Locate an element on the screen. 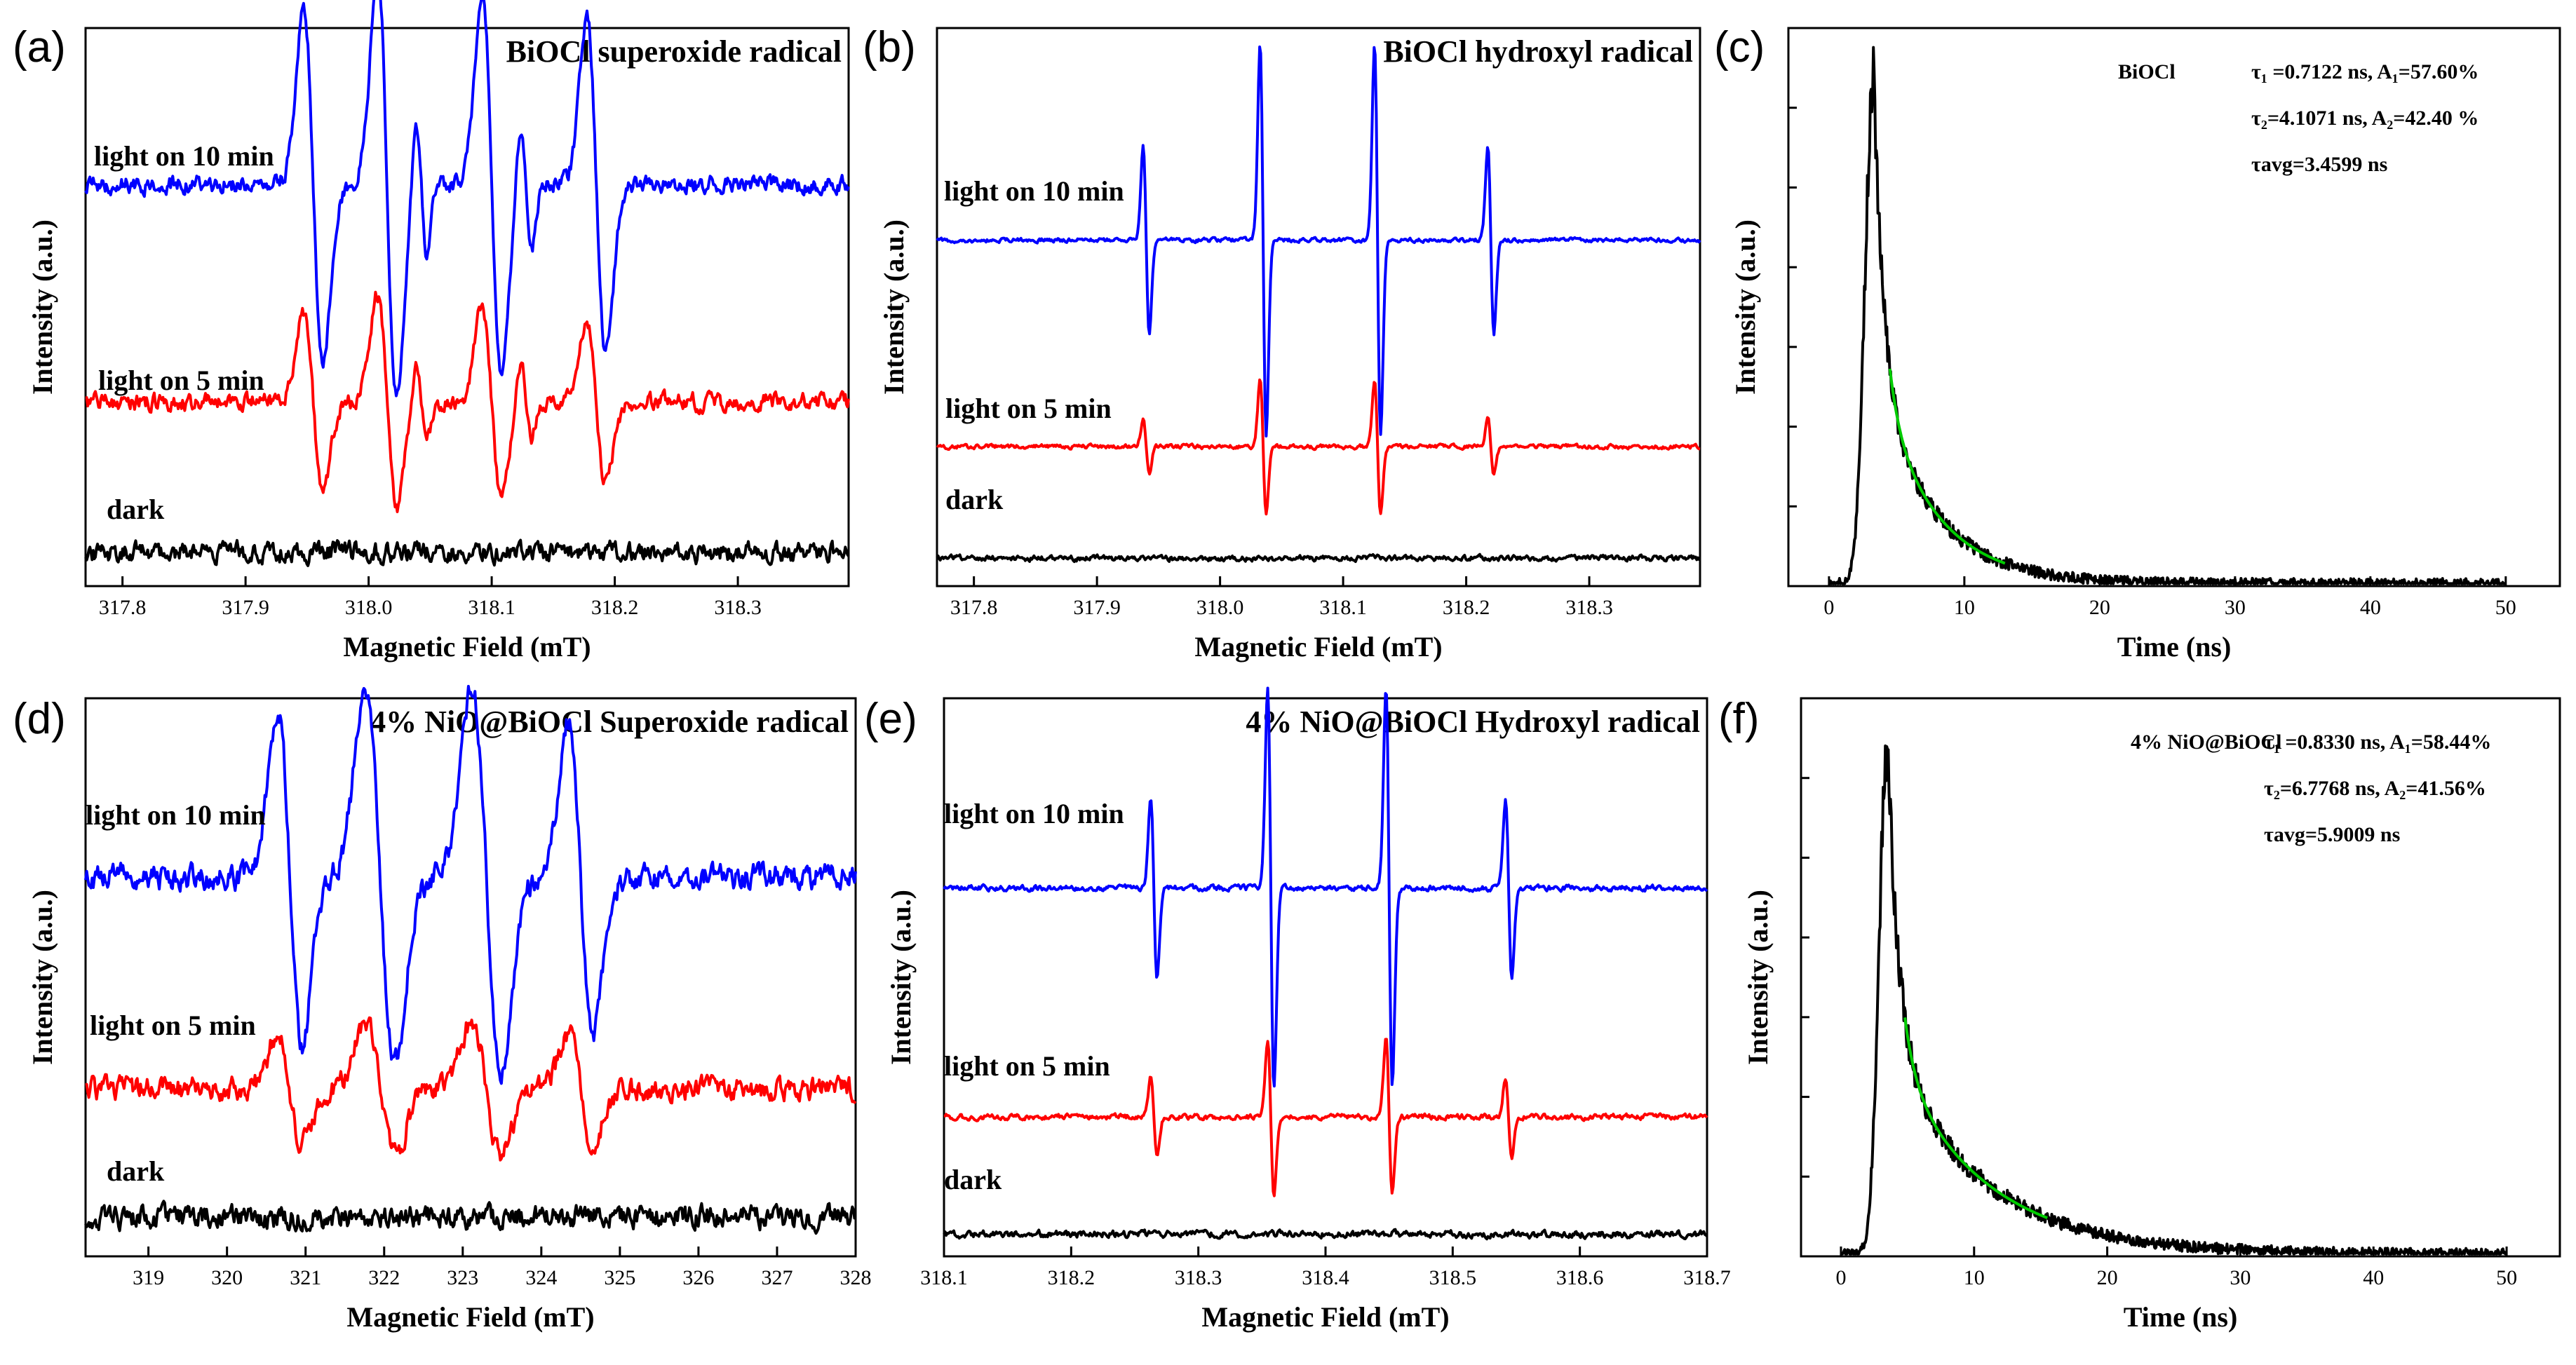  x-tick-label: 327 is located at coordinates (777, 1277).